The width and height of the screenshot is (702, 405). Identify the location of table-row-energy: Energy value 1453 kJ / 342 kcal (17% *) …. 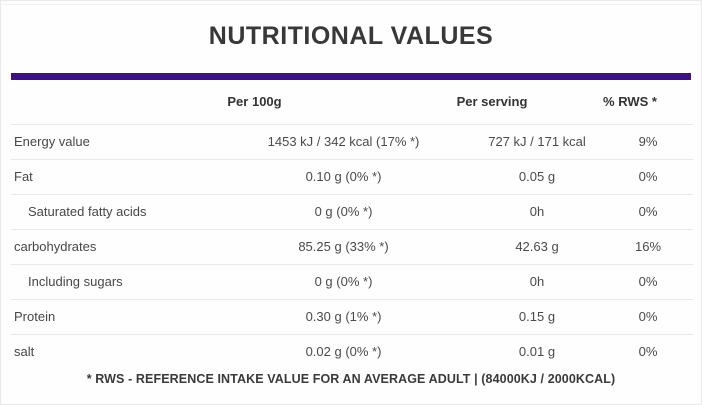
(352, 142).